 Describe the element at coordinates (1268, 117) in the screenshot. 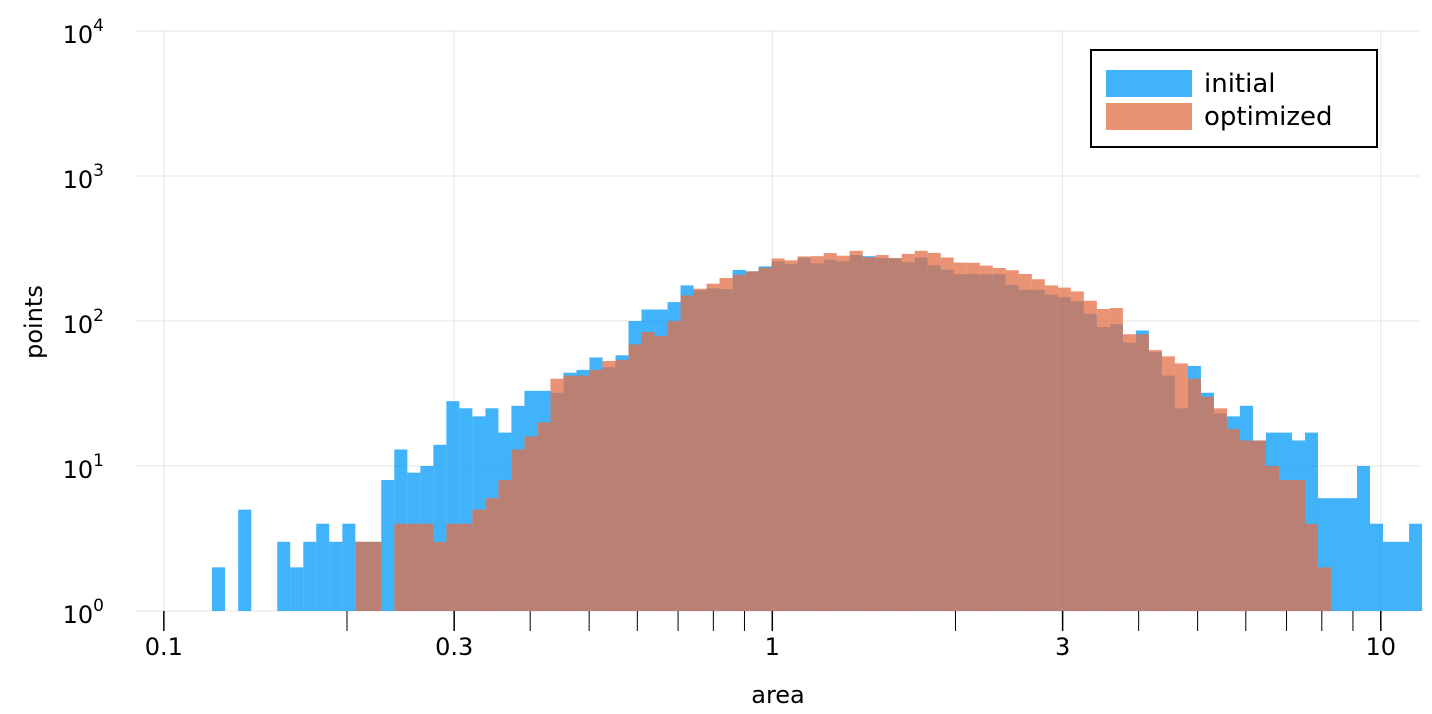

I see `legend-label-optimized: optimized` at that location.